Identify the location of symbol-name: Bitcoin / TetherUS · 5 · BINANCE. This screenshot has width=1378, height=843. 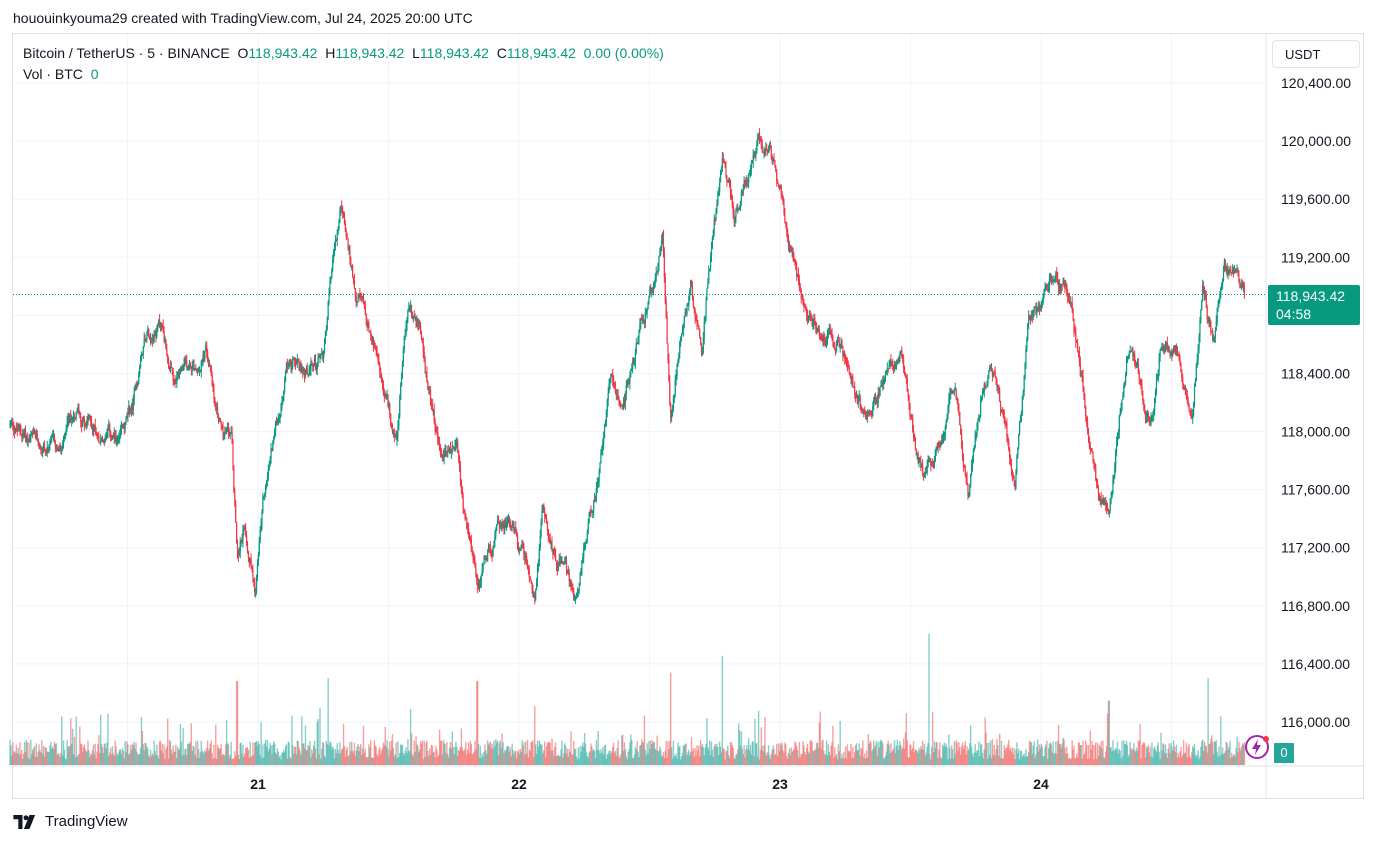
(126, 53).